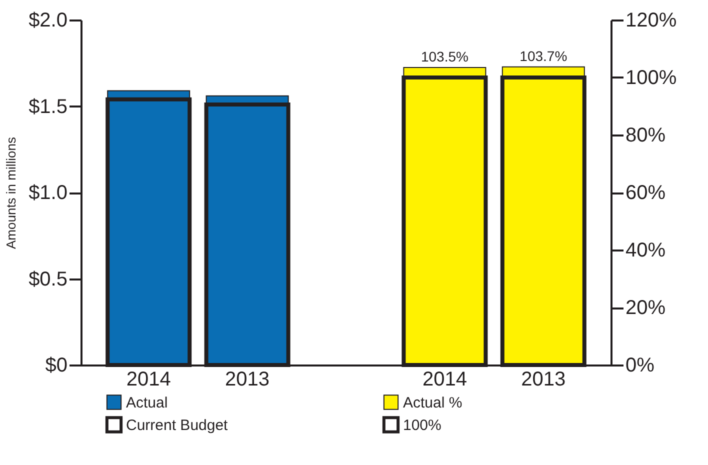 The width and height of the screenshot is (708, 465). Describe the element at coordinates (147, 403) in the screenshot. I see `legend-label: Actual` at that location.